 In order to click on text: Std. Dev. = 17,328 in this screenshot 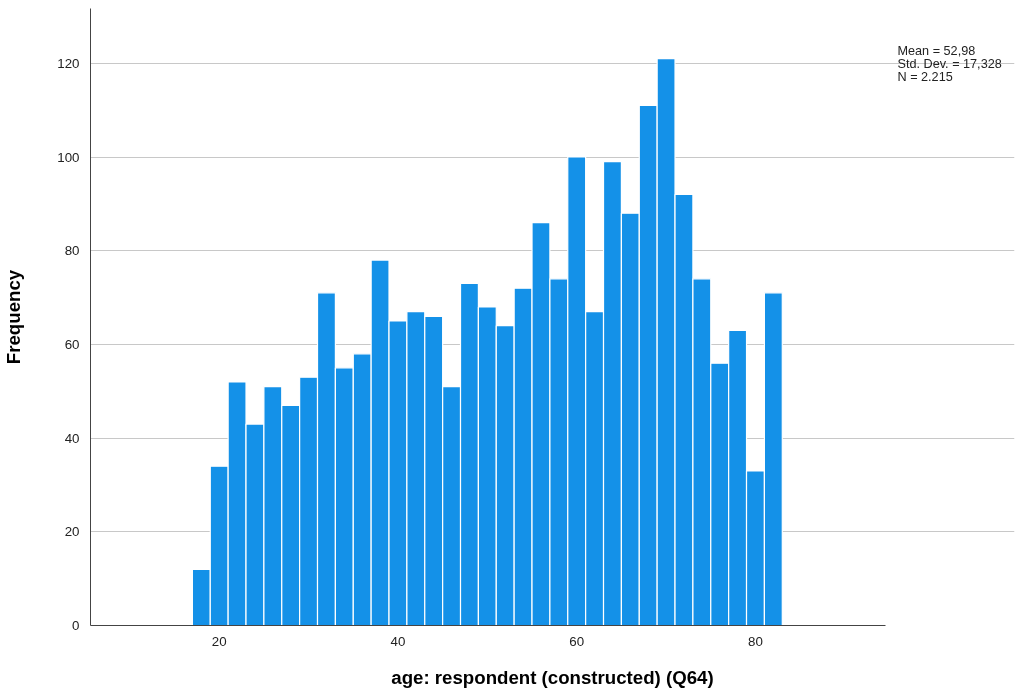, I will do `click(949, 63)`.